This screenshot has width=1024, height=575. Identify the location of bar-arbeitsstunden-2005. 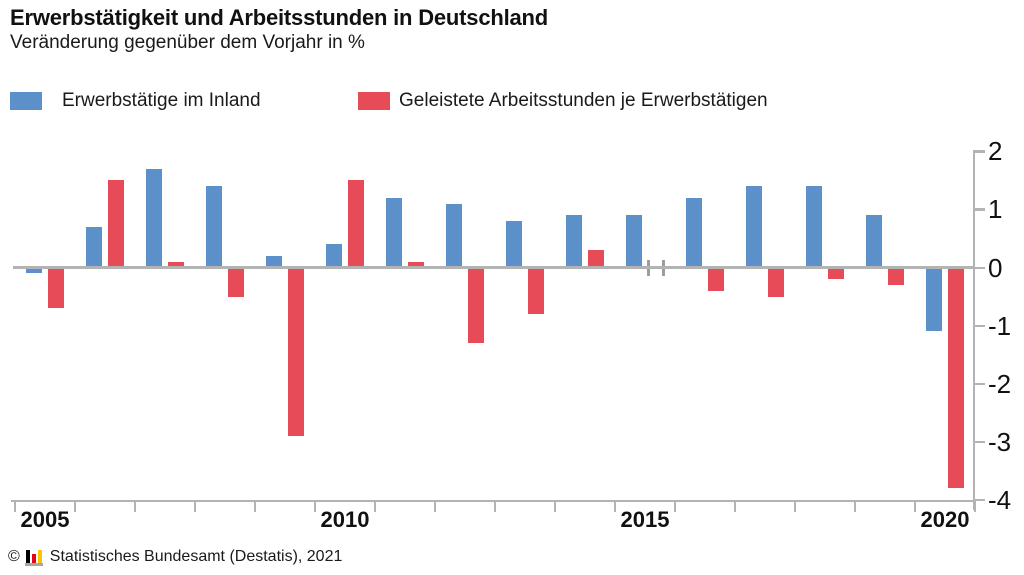
(56, 288).